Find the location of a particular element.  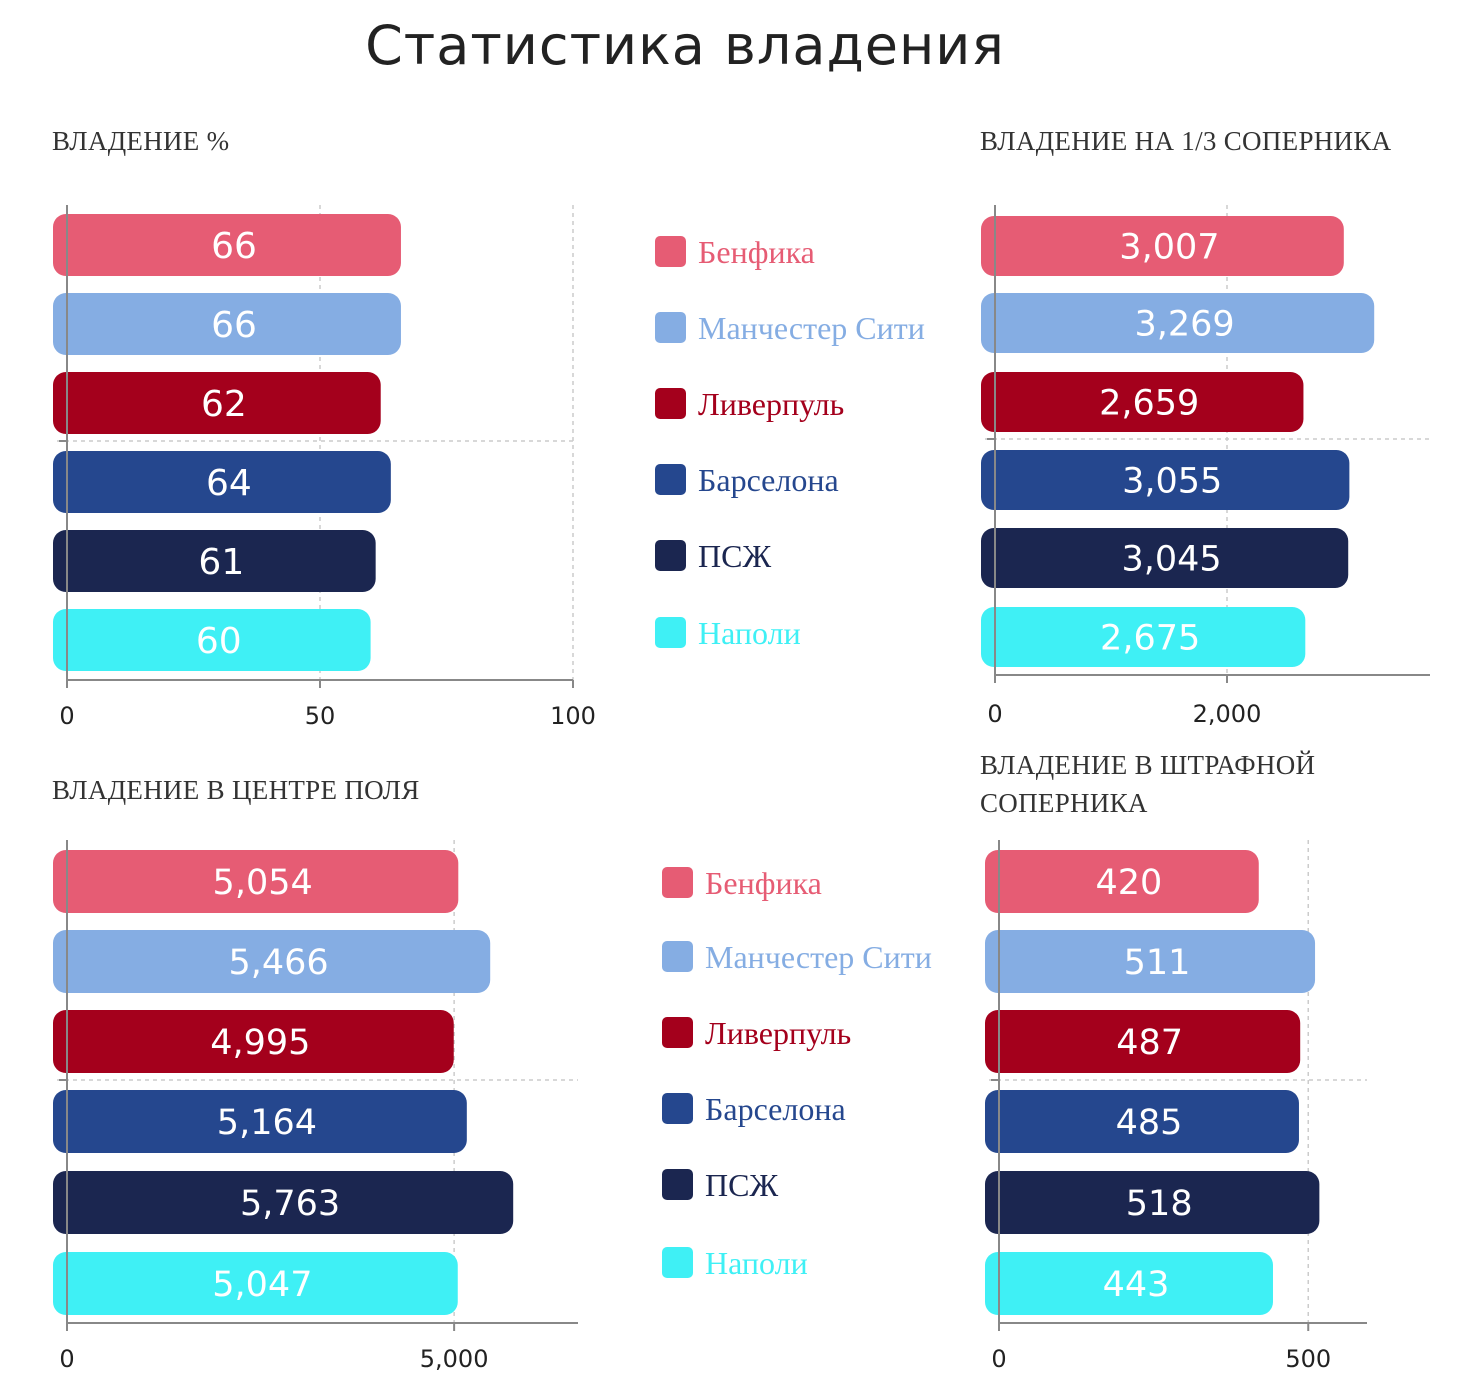

data-label: 443 is located at coordinates (1136, 1285).